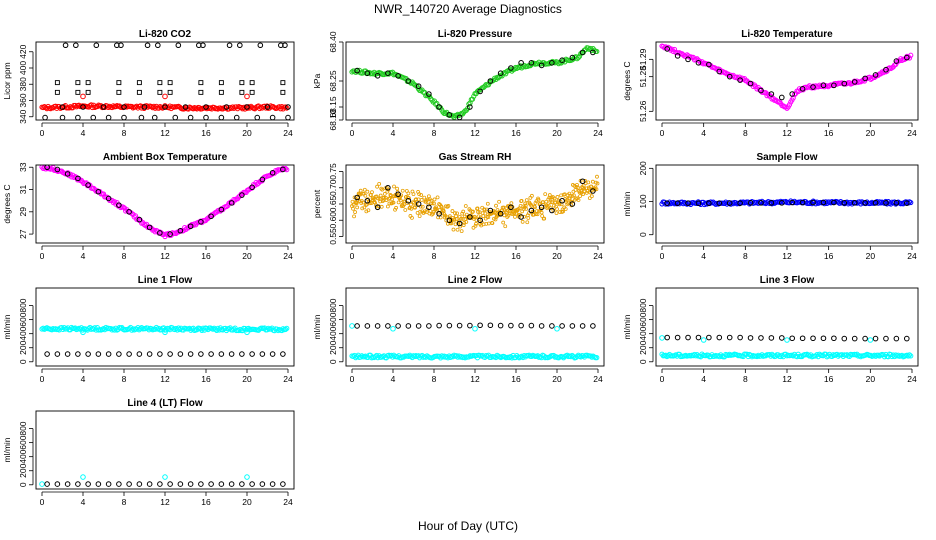 Image resolution: width=936 pixels, height=540 pixels. Describe the element at coordinates (23, 470) in the screenshot. I see `y-tick-label-line4: 200` at that location.